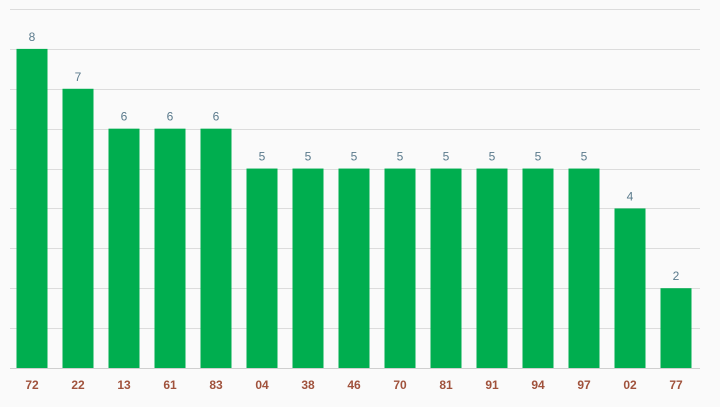  I want to click on data-label-97: 5, so click(584, 157).